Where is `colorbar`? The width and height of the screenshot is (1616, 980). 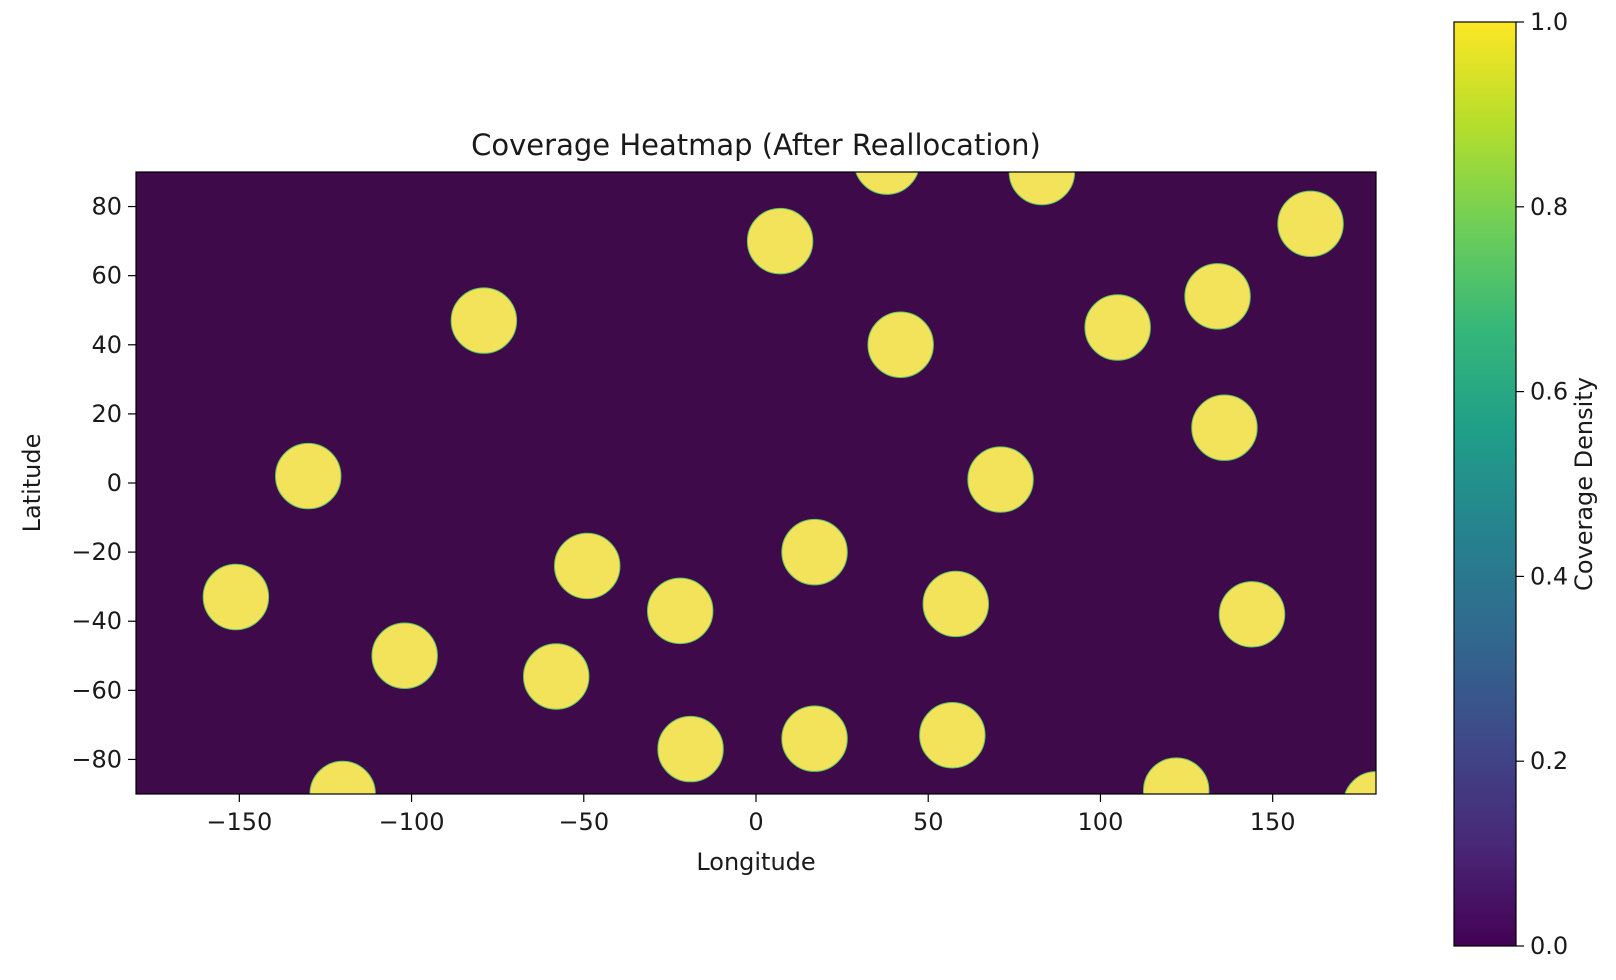 colorbar is located at coordinates (1485, 484).